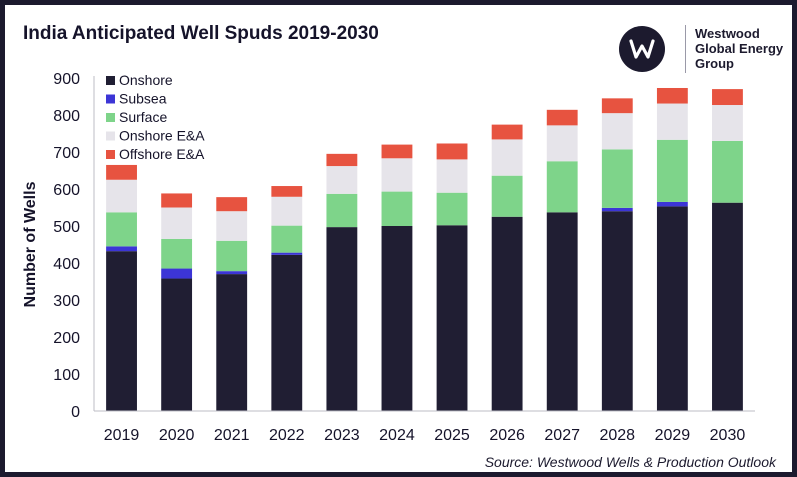  I want to click on x-tick-label: 2026, so click(507, 435).